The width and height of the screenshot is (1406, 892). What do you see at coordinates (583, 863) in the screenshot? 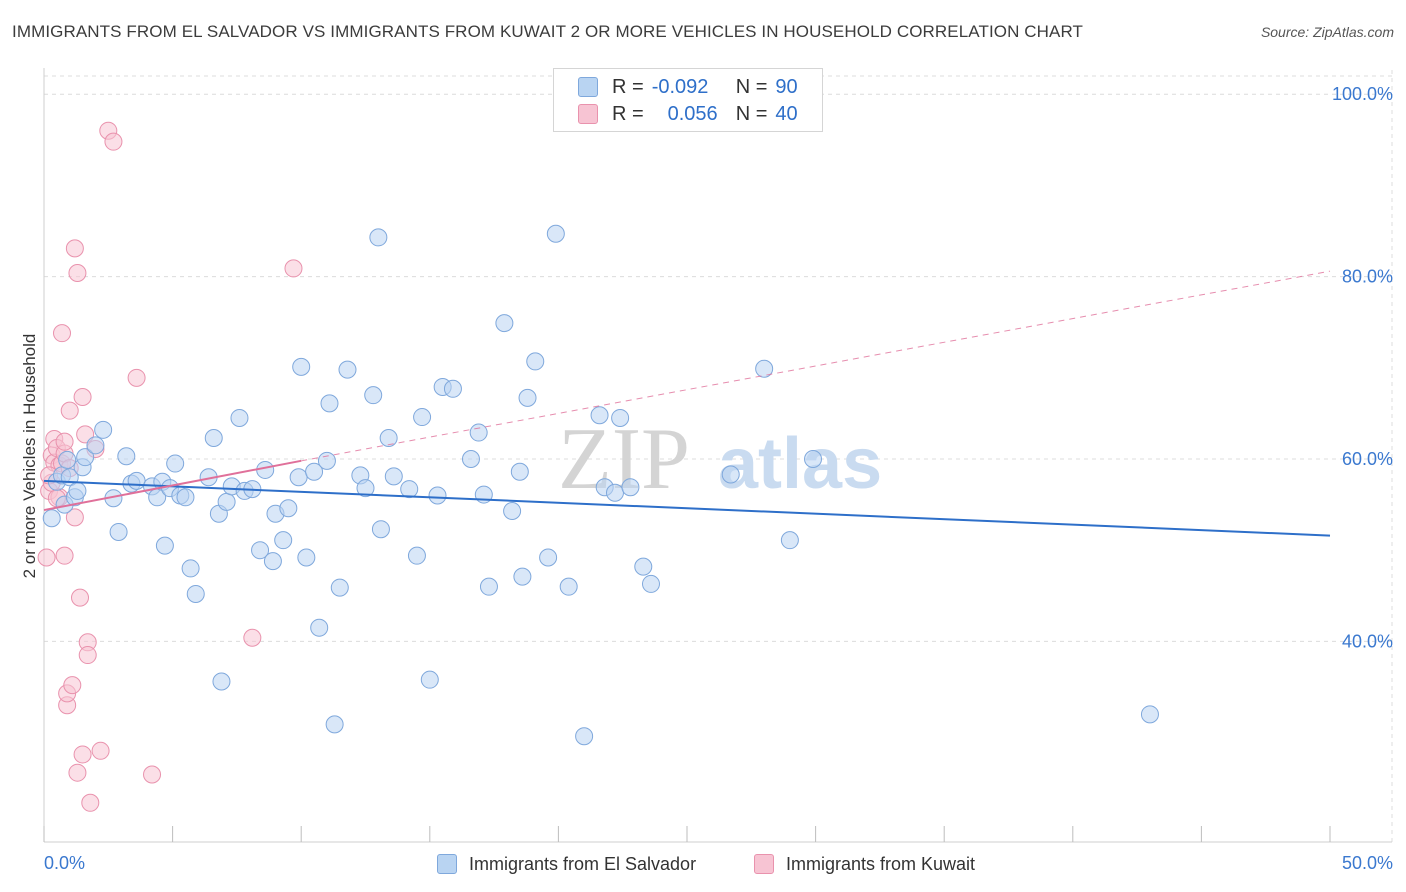
I see `legend-label-el-salvador: Immigrants from El Salvador` at bounding box center [583, 863].